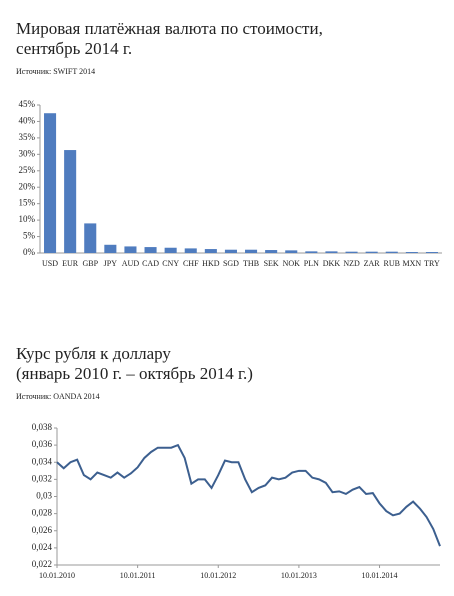 This screenshot has width=454, height=596. Describe the element at coordinates (292, 263) in the screenshot. I see `x-tick-label: NOK` at that location.